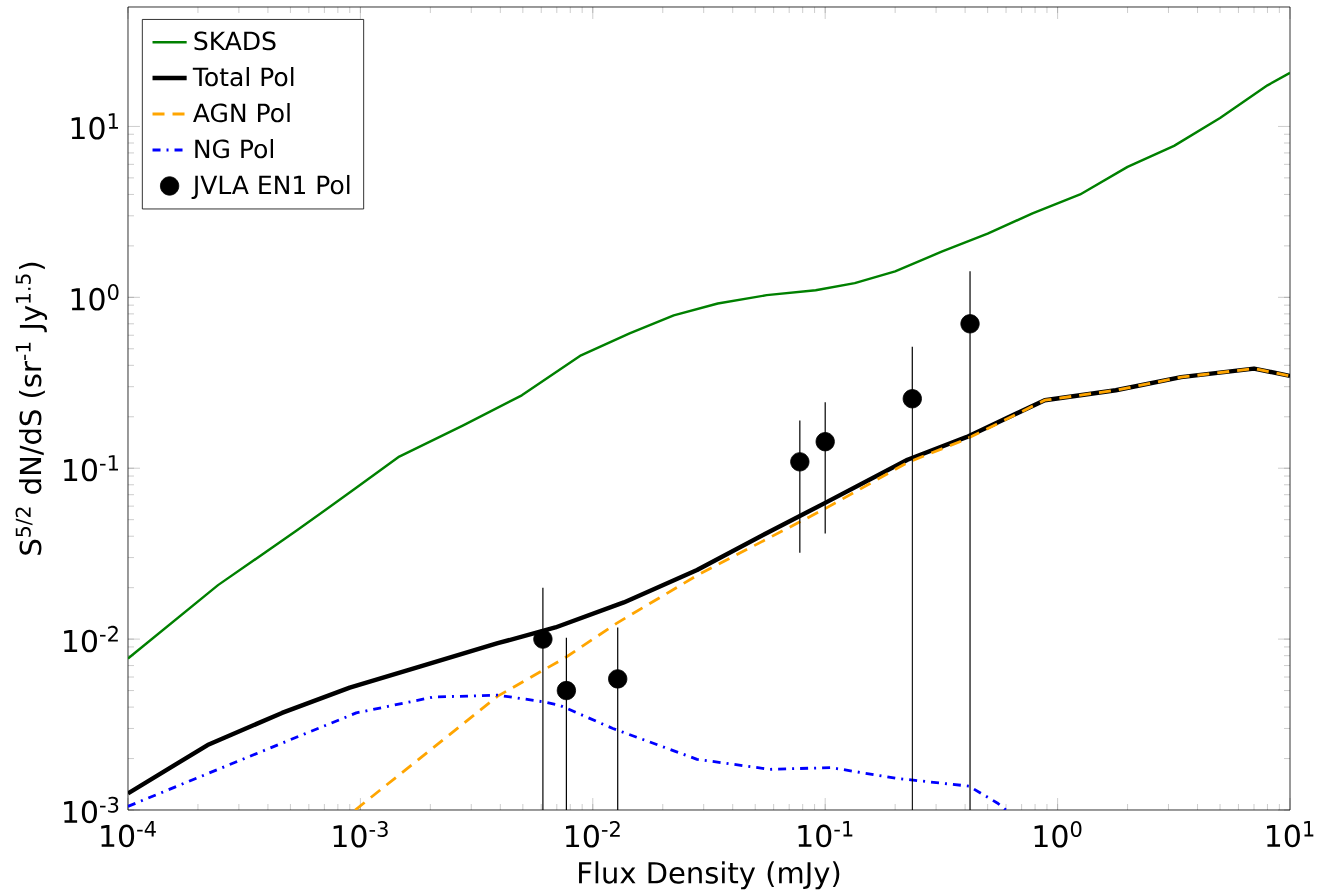 The width and height of the screenshot is (1334, 896). Describe the element at coordinates (360, 834) in the screenshot. I see `x-tick-label: 10$^{-3}$` at that location.